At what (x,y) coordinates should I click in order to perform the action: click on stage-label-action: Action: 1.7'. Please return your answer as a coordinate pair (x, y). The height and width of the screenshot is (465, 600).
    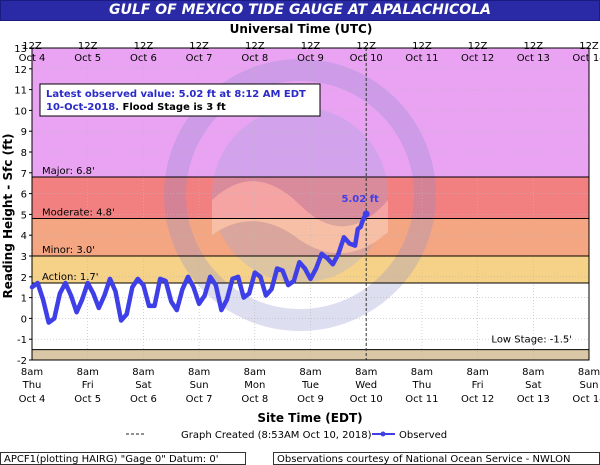
    Looking at the image, I should click on (70, 277).